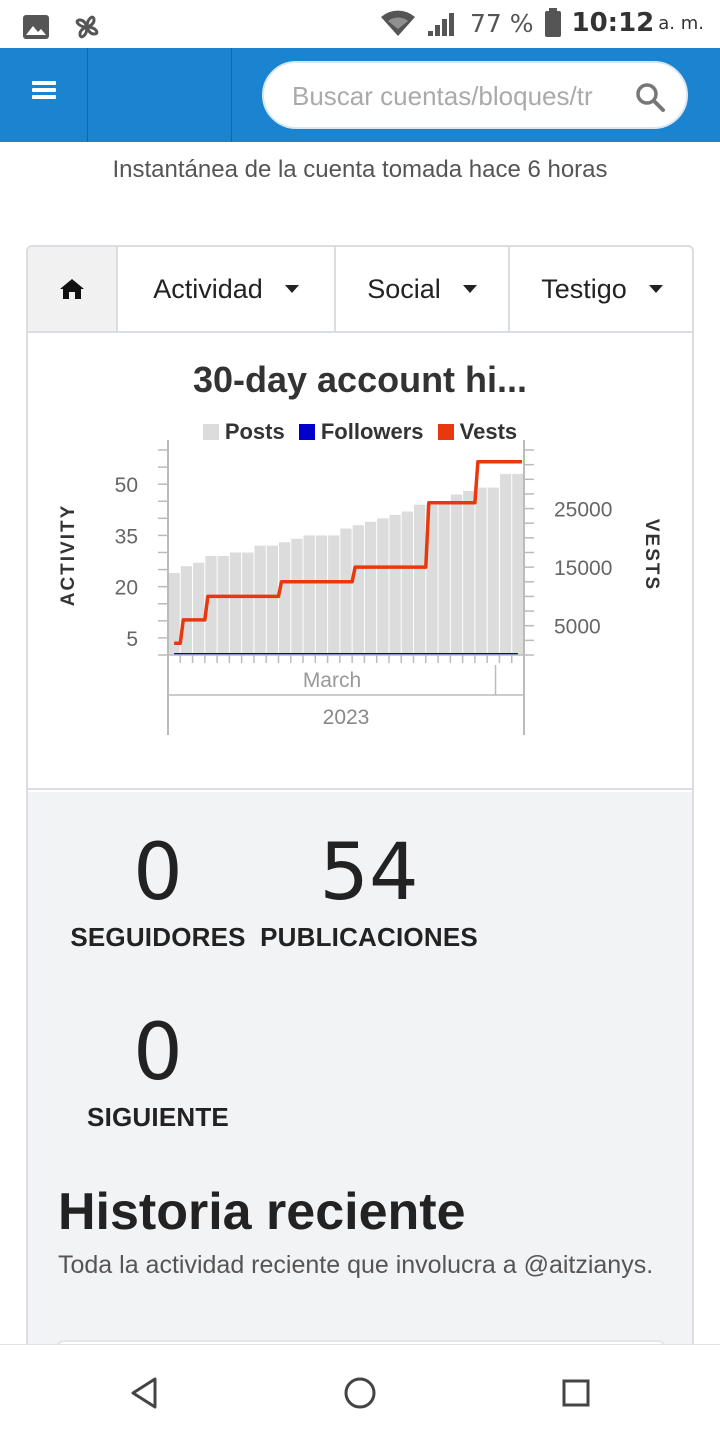 Image resolution: width=720 pixels, height=1440 pixels. I want to click on chart-legend: Posts Followers Vests, so click(360, 432).